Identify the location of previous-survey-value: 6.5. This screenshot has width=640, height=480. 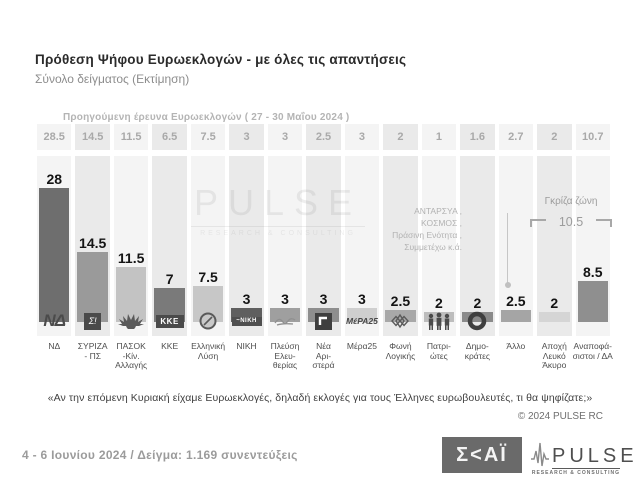
(169, 137).